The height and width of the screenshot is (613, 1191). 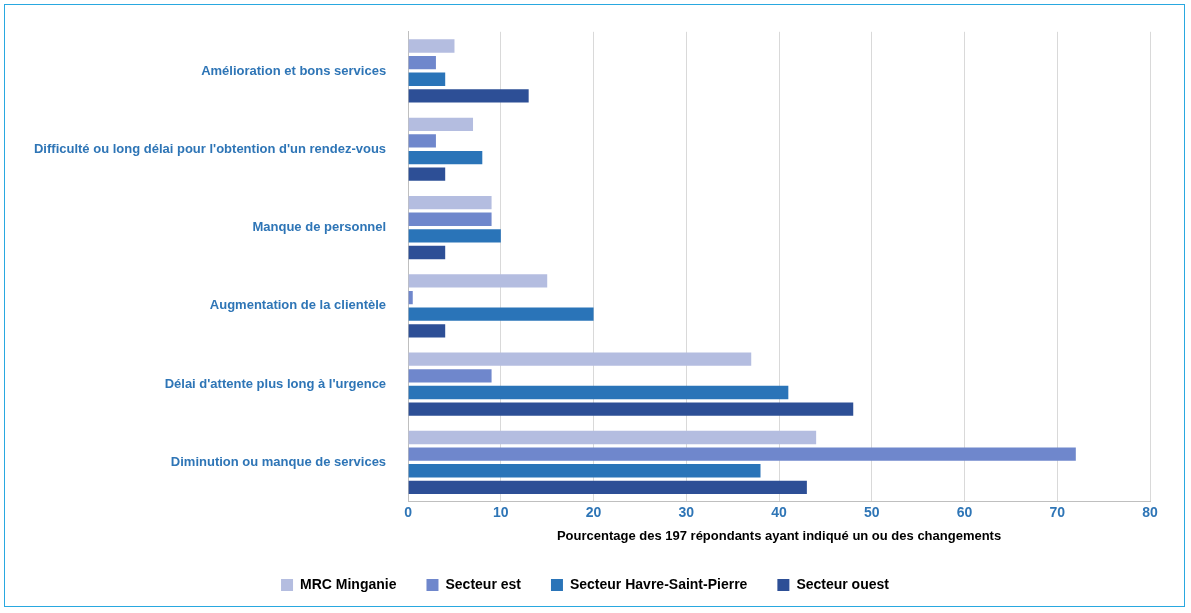 What do you see at coordinates (278, 462) in the screenshot?
I see `y-tick-label: Diminution ou manque de services` at bounding box center [278, 462].